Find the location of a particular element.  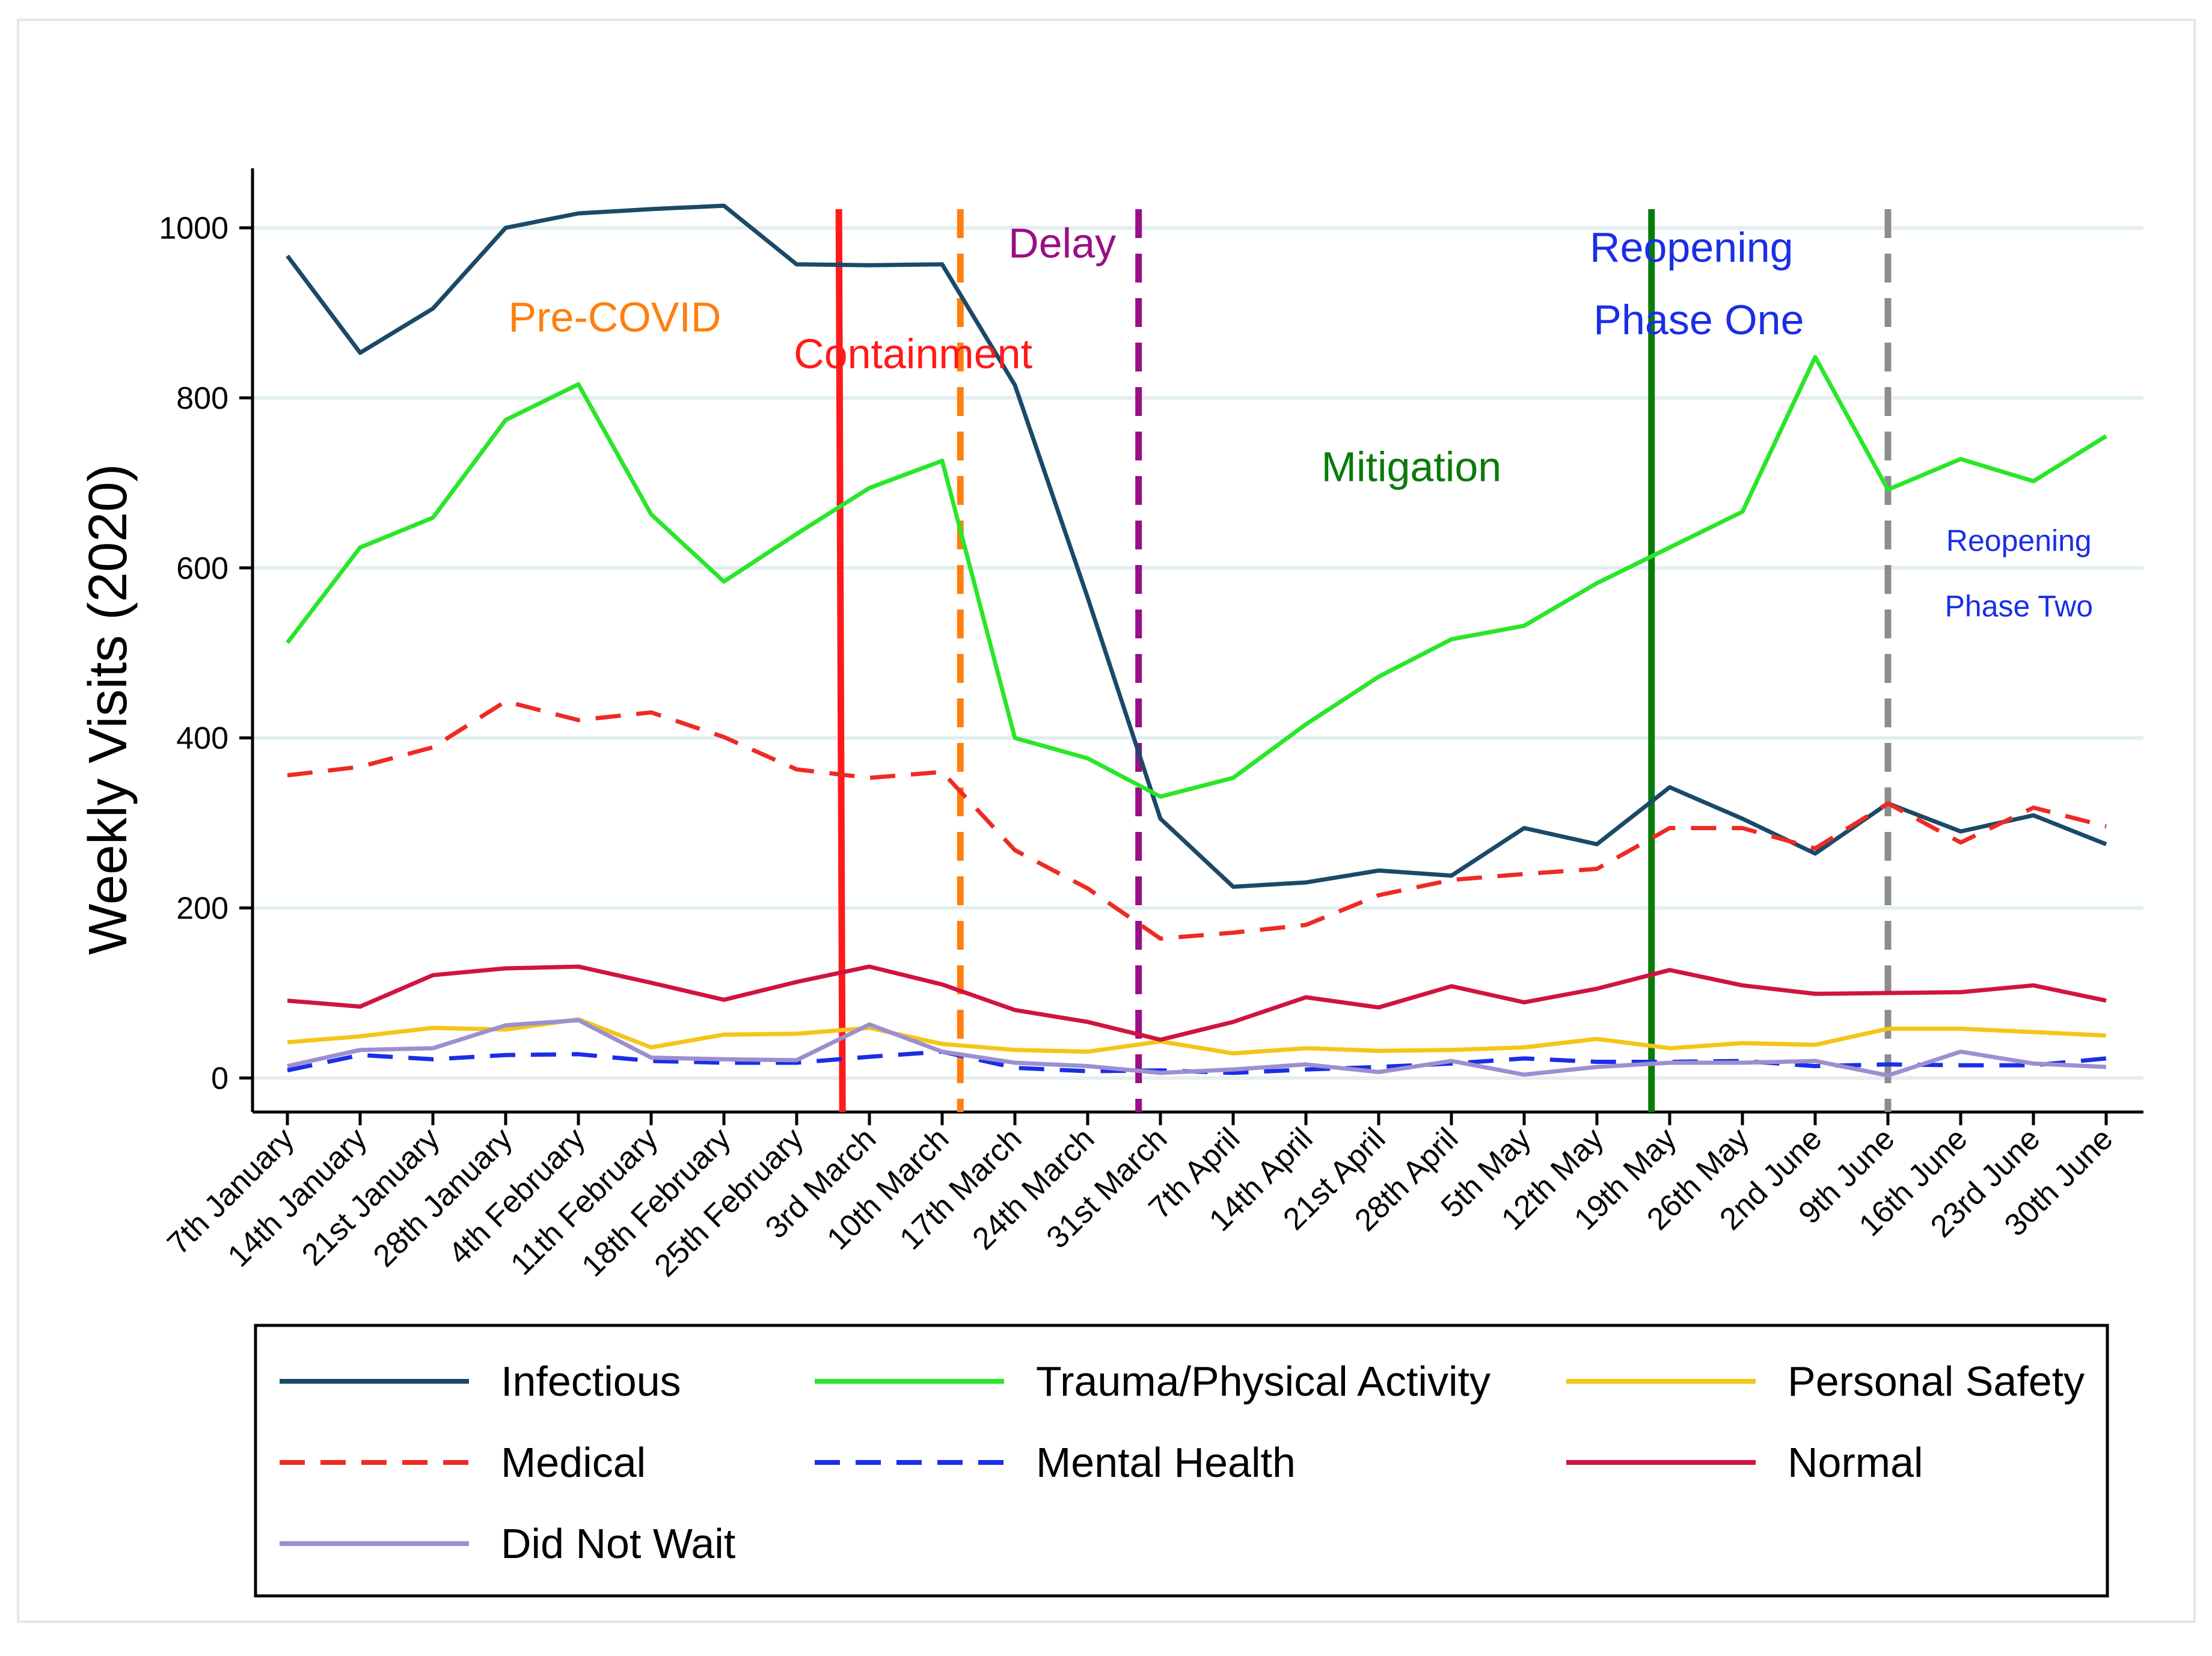

legend-label: Medical is located at coordinates (574, 1462).